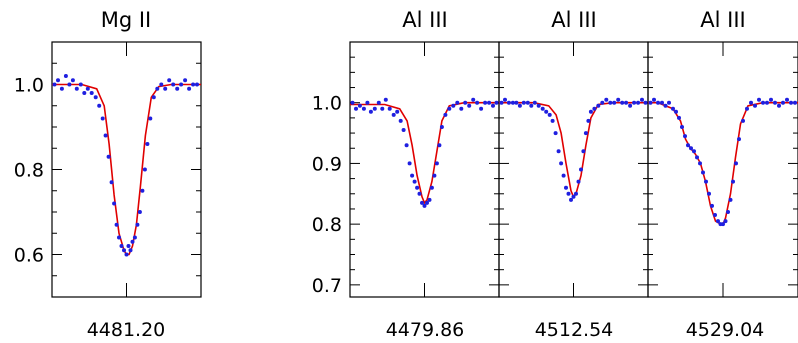 Image resolution: width=798 pixels, height=343 pixels. I want to click on y-tick-label: 1.0, so click(327, 104).